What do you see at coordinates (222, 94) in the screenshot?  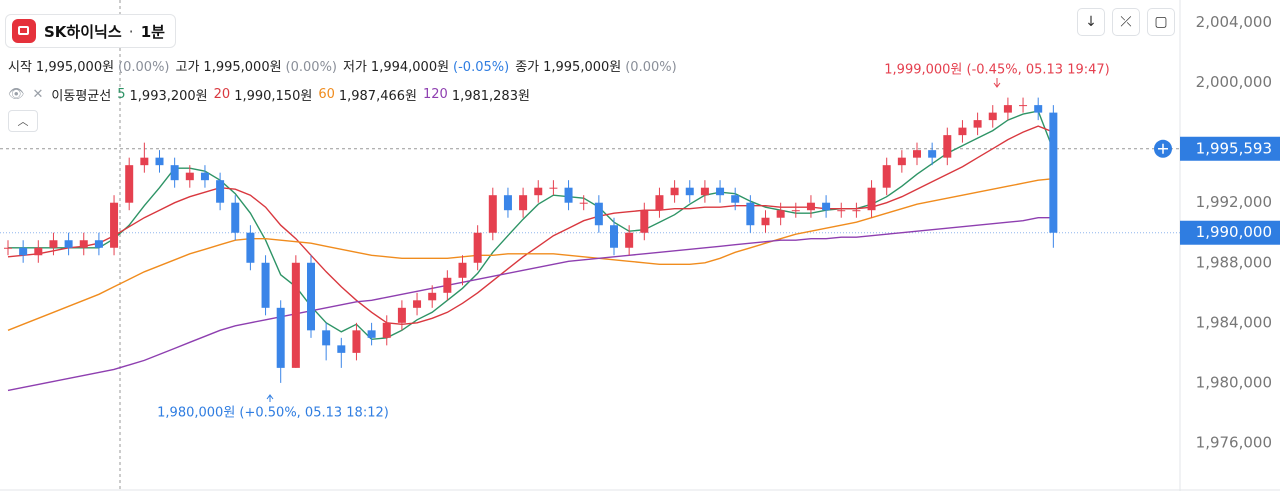 I see `ma-period: 20` at bounding box center [222, 94].